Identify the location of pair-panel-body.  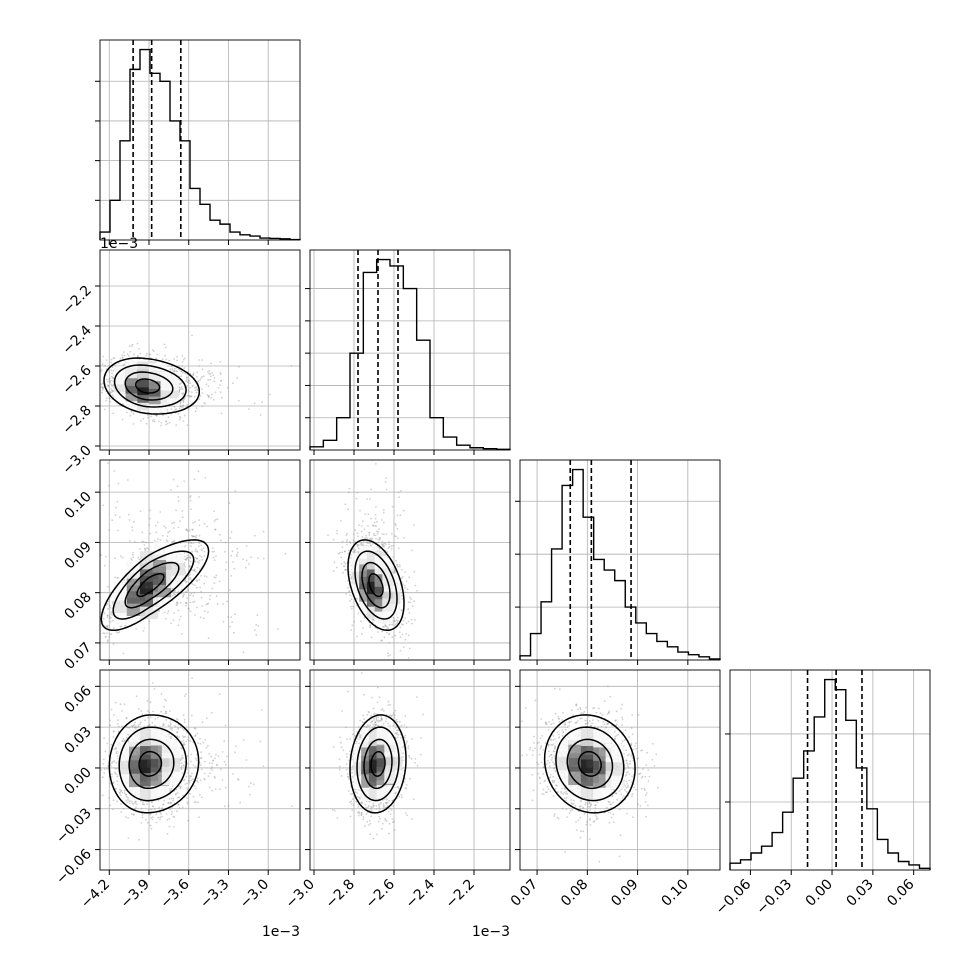
(200, 350).